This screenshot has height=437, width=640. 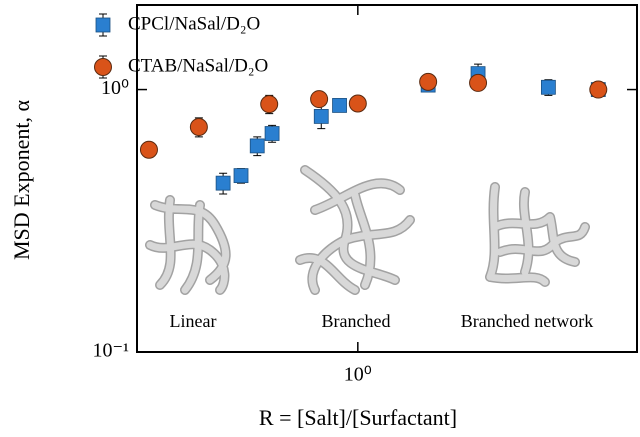 I want to click on y-tick-label: 10⁻¹, so click(x=110, y=351).